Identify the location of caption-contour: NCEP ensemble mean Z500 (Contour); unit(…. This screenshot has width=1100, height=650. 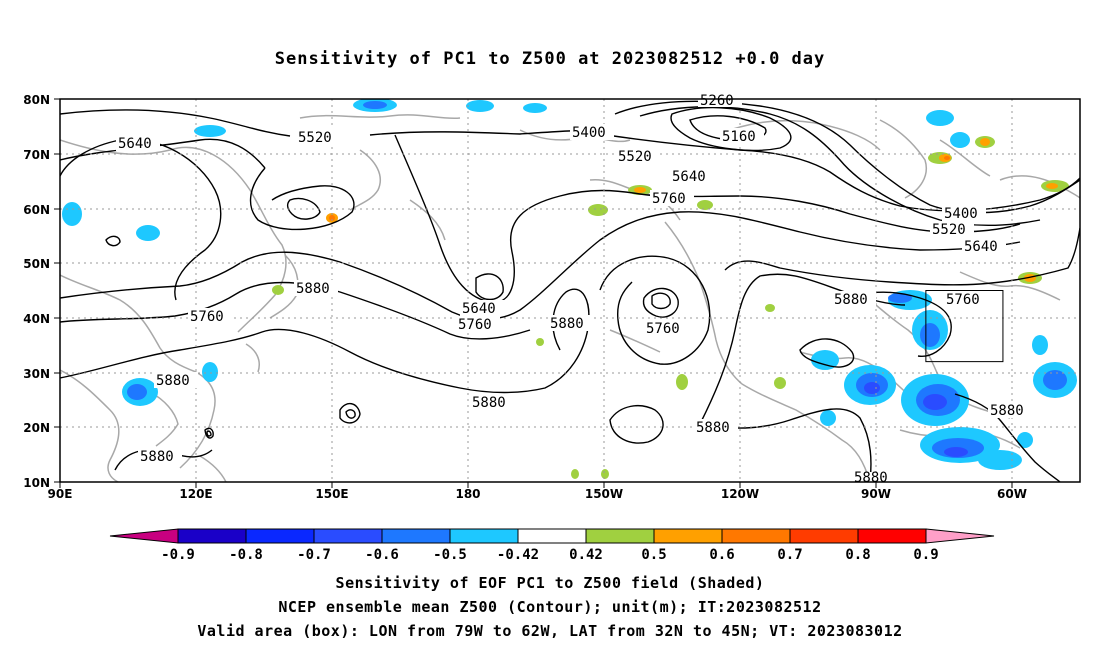
(550, 607).